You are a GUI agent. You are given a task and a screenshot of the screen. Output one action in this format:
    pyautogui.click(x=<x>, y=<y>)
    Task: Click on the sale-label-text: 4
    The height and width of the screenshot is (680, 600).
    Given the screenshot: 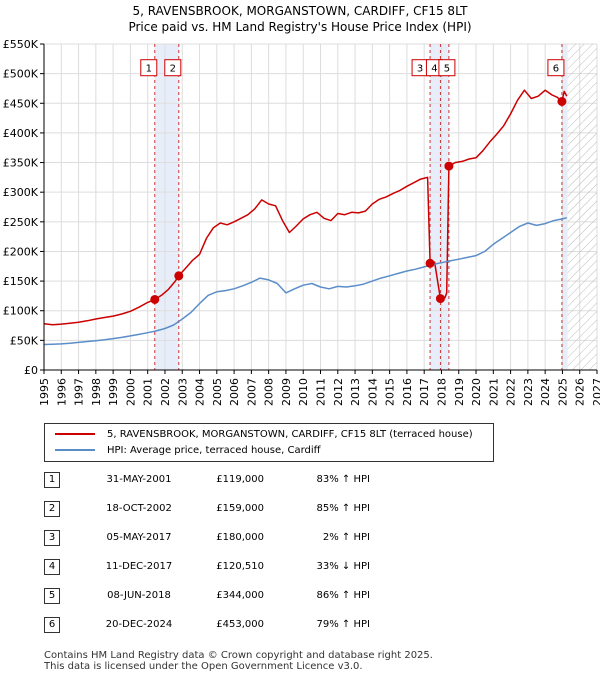 What is the action you would take?
    pyautogui.click(x=434, y=69)
    